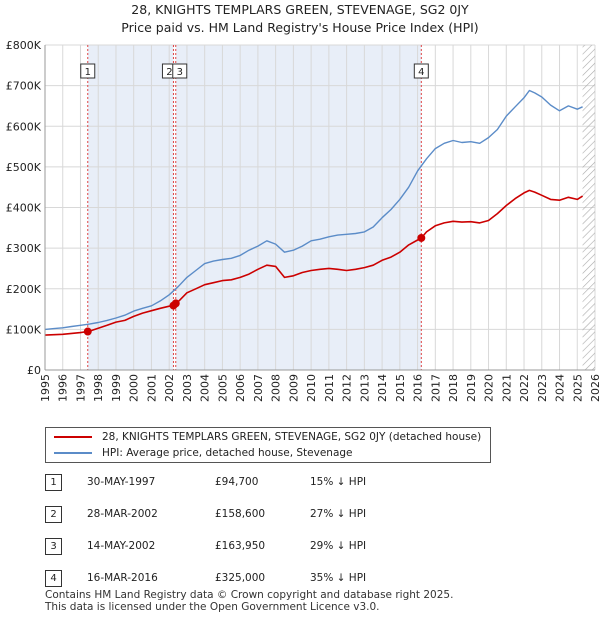 The height and width of the screenshot is (620, 600). What do you see at coordinates (418, 388) in the screenshot?
I see `x-tick-label: 2016` at bounding box center [418, 388].